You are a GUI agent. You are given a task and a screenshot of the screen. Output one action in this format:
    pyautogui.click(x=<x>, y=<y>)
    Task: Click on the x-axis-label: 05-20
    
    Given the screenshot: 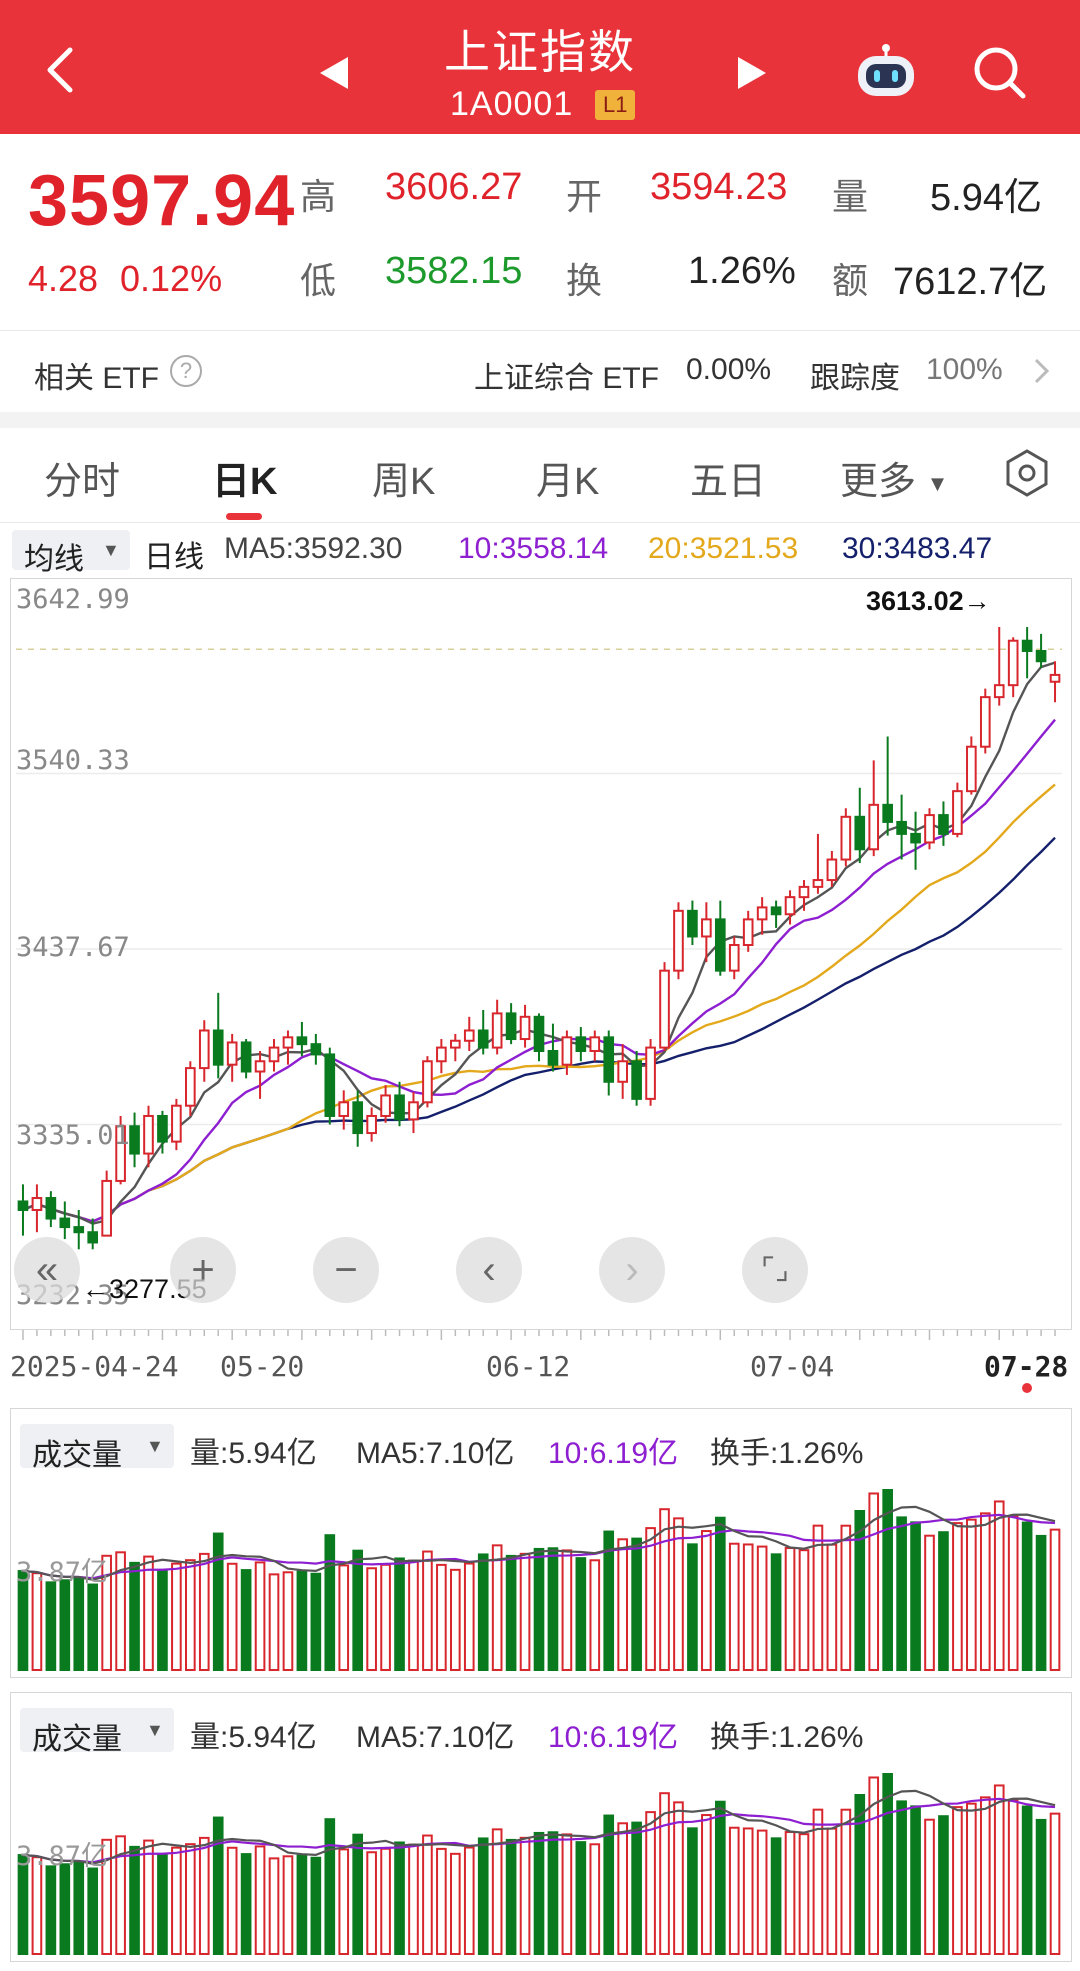 What is the action you would take?
    pyautogui.click(x=262, y=1366)
    